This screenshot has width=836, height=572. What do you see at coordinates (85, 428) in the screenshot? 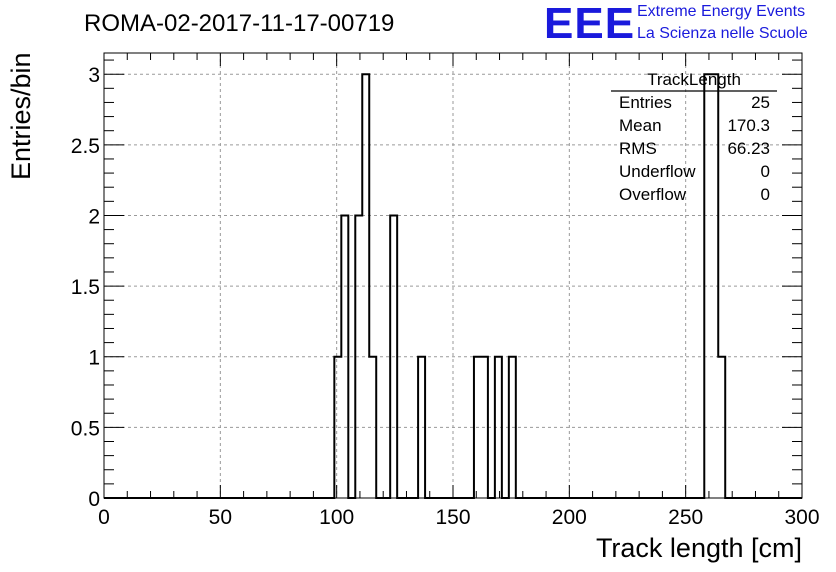
I see `y-tick-label: 0.5` at bounding box center [85, 428].